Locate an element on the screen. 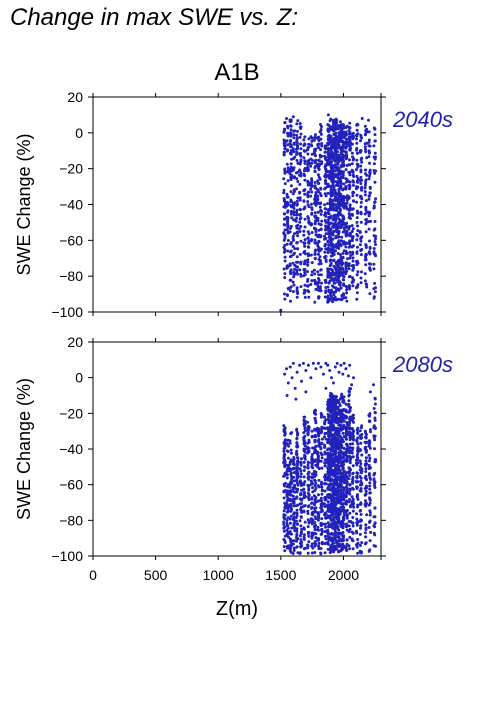 The image size is (501, 709). figure-title: Change in max SWE vs. Z: is located at coordinates (154, 17).